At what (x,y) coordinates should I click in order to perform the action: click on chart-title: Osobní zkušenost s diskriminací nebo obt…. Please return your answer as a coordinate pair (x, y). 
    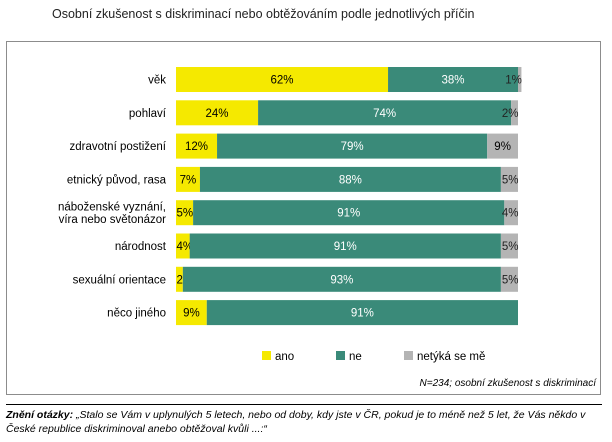
    Looking at the image, I should click on (263, 14).